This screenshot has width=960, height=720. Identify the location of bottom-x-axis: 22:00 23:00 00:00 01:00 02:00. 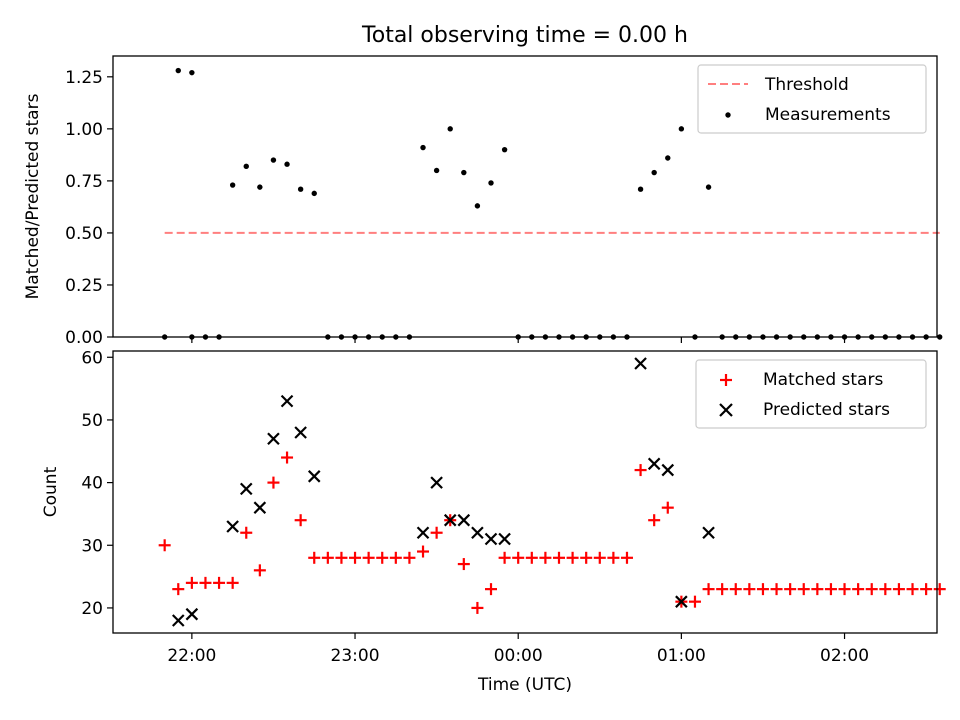
(518, 649).